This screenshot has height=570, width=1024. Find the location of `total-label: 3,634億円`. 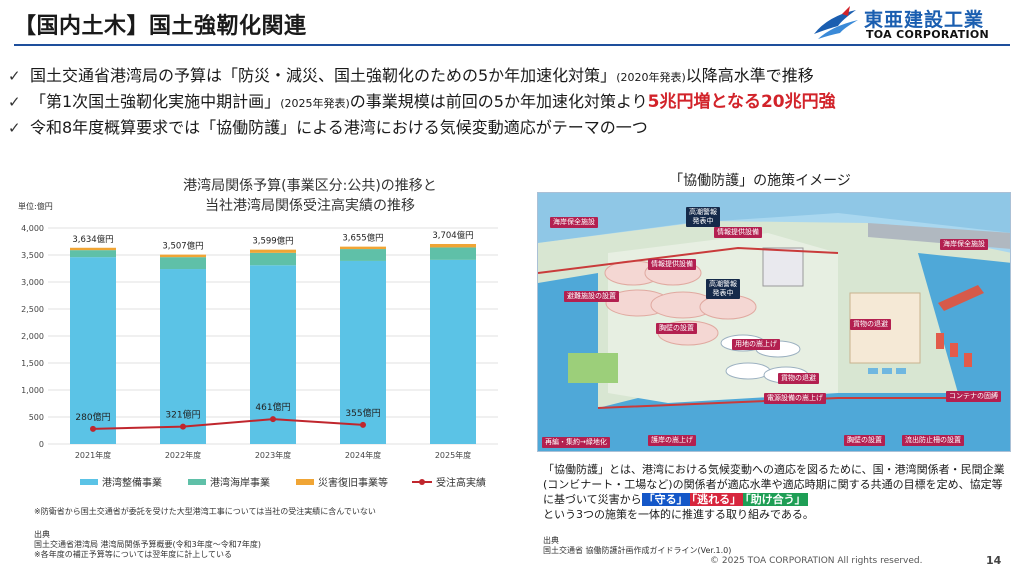

total-label: 3,634億円 is located at coordinates (92, 239).